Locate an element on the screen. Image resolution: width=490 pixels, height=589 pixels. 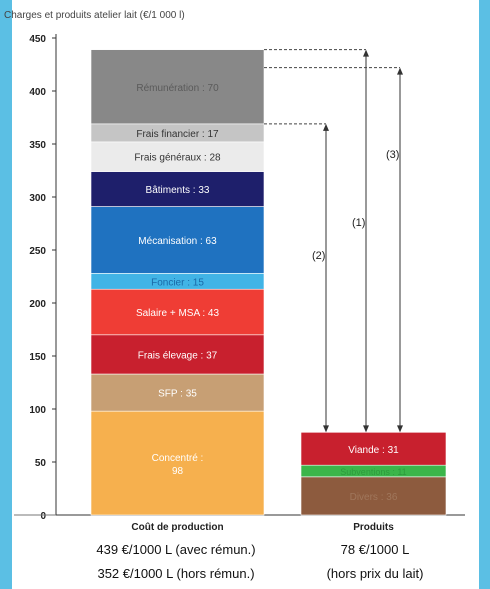
bar-segment-label: Mécanisation : 63 is located at coordinates (177, 241).